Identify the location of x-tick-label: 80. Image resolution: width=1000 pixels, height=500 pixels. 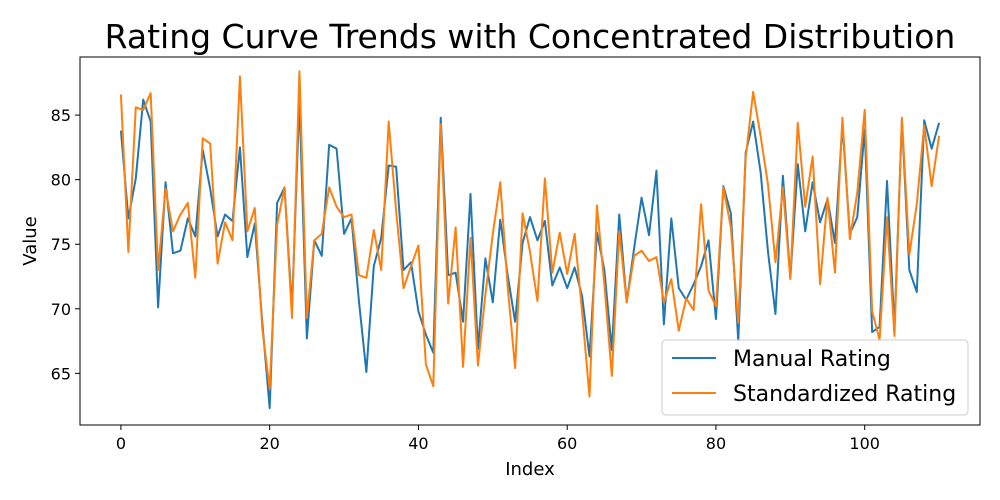
(716, 443).